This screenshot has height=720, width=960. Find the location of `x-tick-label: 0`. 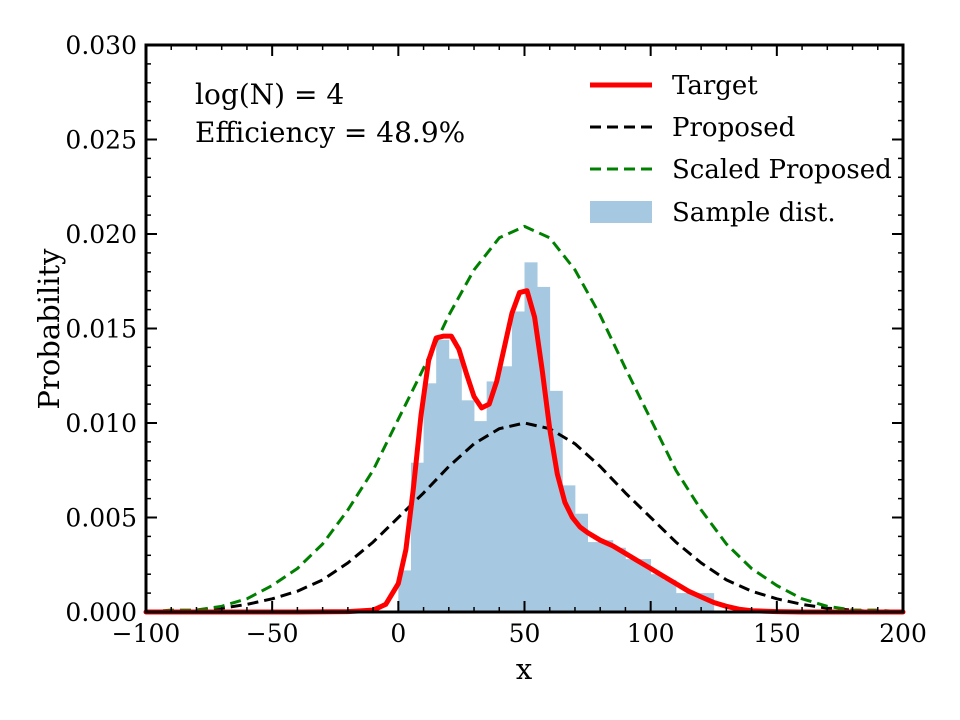

x-tick-label: 0 is located at coordinates (398, 633).